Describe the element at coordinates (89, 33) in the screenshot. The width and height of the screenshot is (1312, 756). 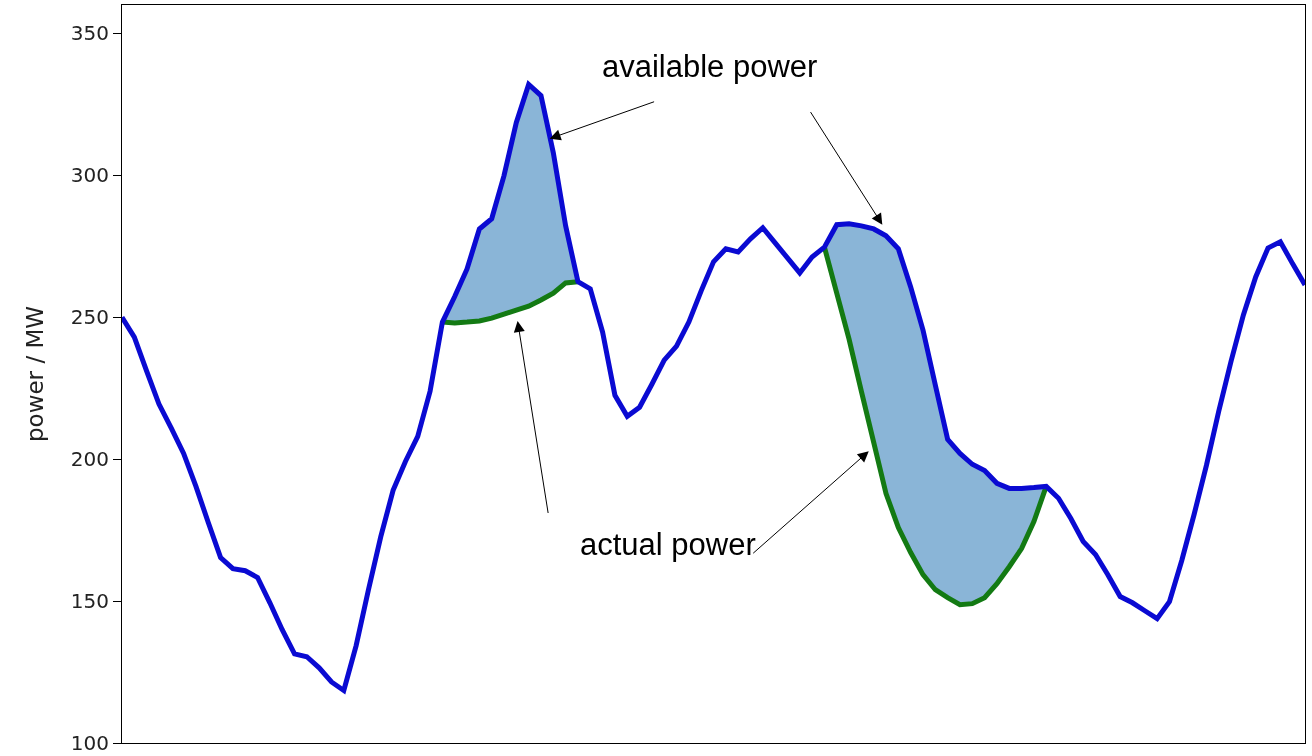
I see `y-tick-label: 350` at that location.